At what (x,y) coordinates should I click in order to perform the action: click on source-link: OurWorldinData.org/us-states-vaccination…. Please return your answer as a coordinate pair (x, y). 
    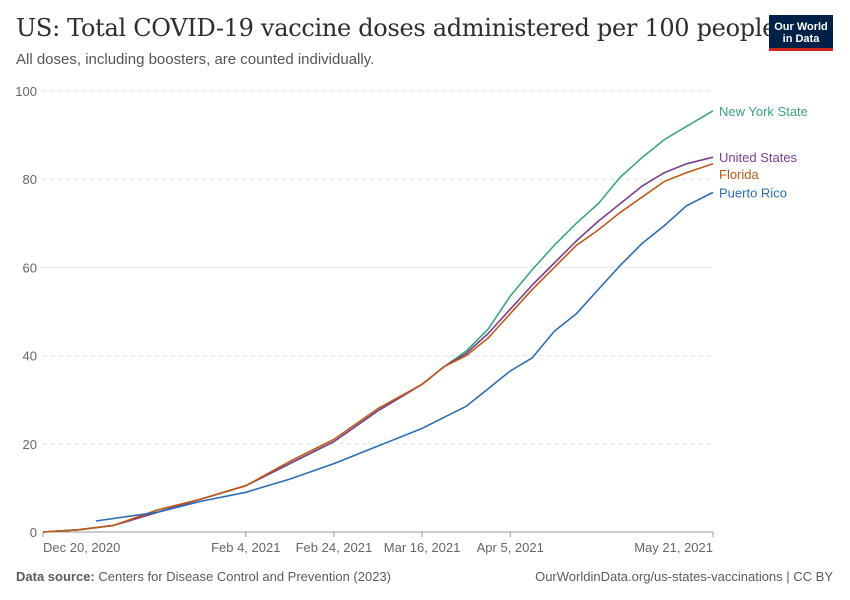
    Looking at the image, I should click on (684, 576).